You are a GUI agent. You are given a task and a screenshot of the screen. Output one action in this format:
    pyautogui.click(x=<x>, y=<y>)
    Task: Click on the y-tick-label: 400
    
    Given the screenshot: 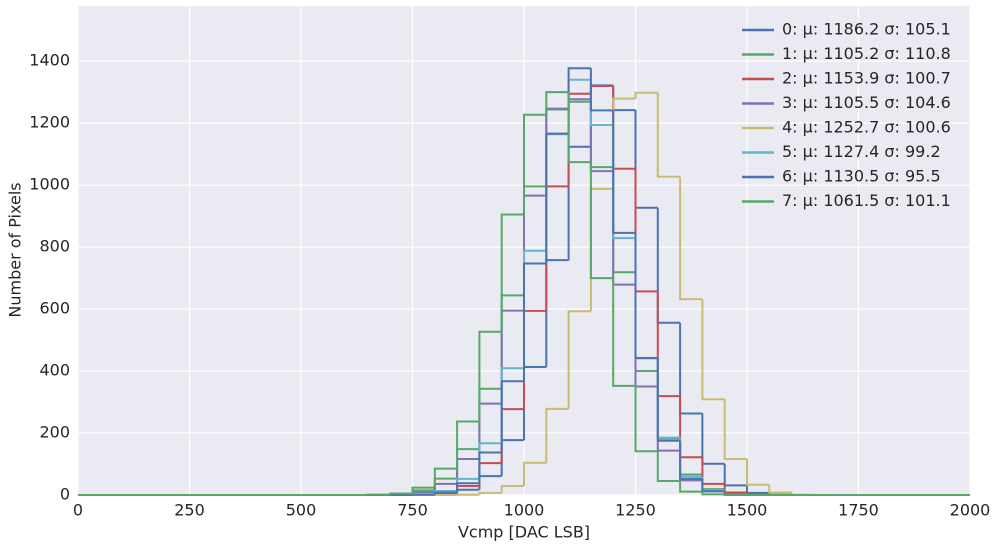 What is the action you would take?
    pyautogui.click(x=54, y=370)
    